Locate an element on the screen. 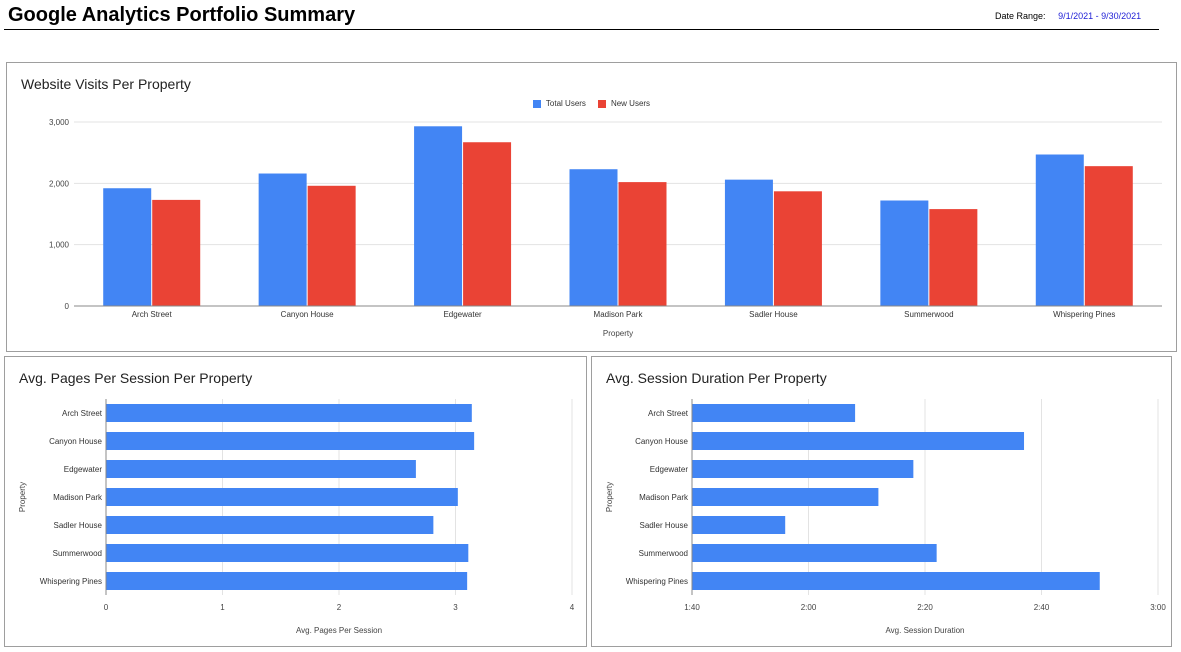 Image resolution: width=1181 pixels, height=652 pixels. bar-new-users-edgewater is located at coordinates (487, 224).